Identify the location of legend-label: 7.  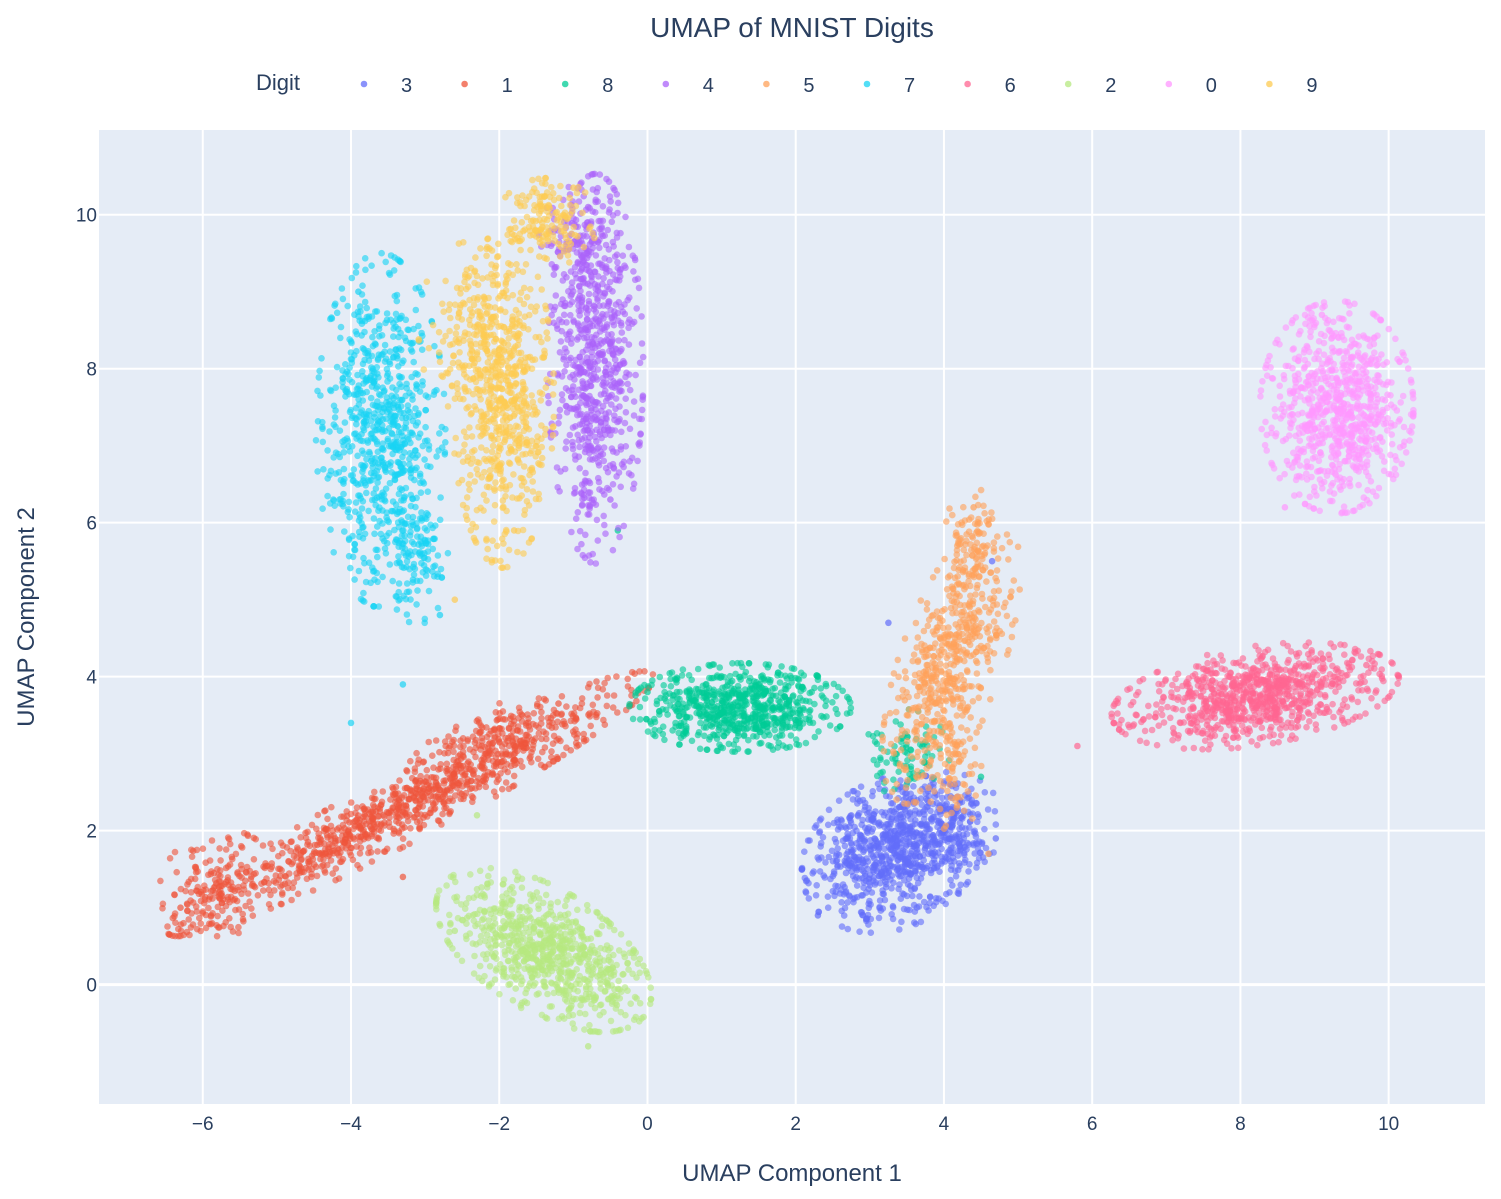
(909, 86).